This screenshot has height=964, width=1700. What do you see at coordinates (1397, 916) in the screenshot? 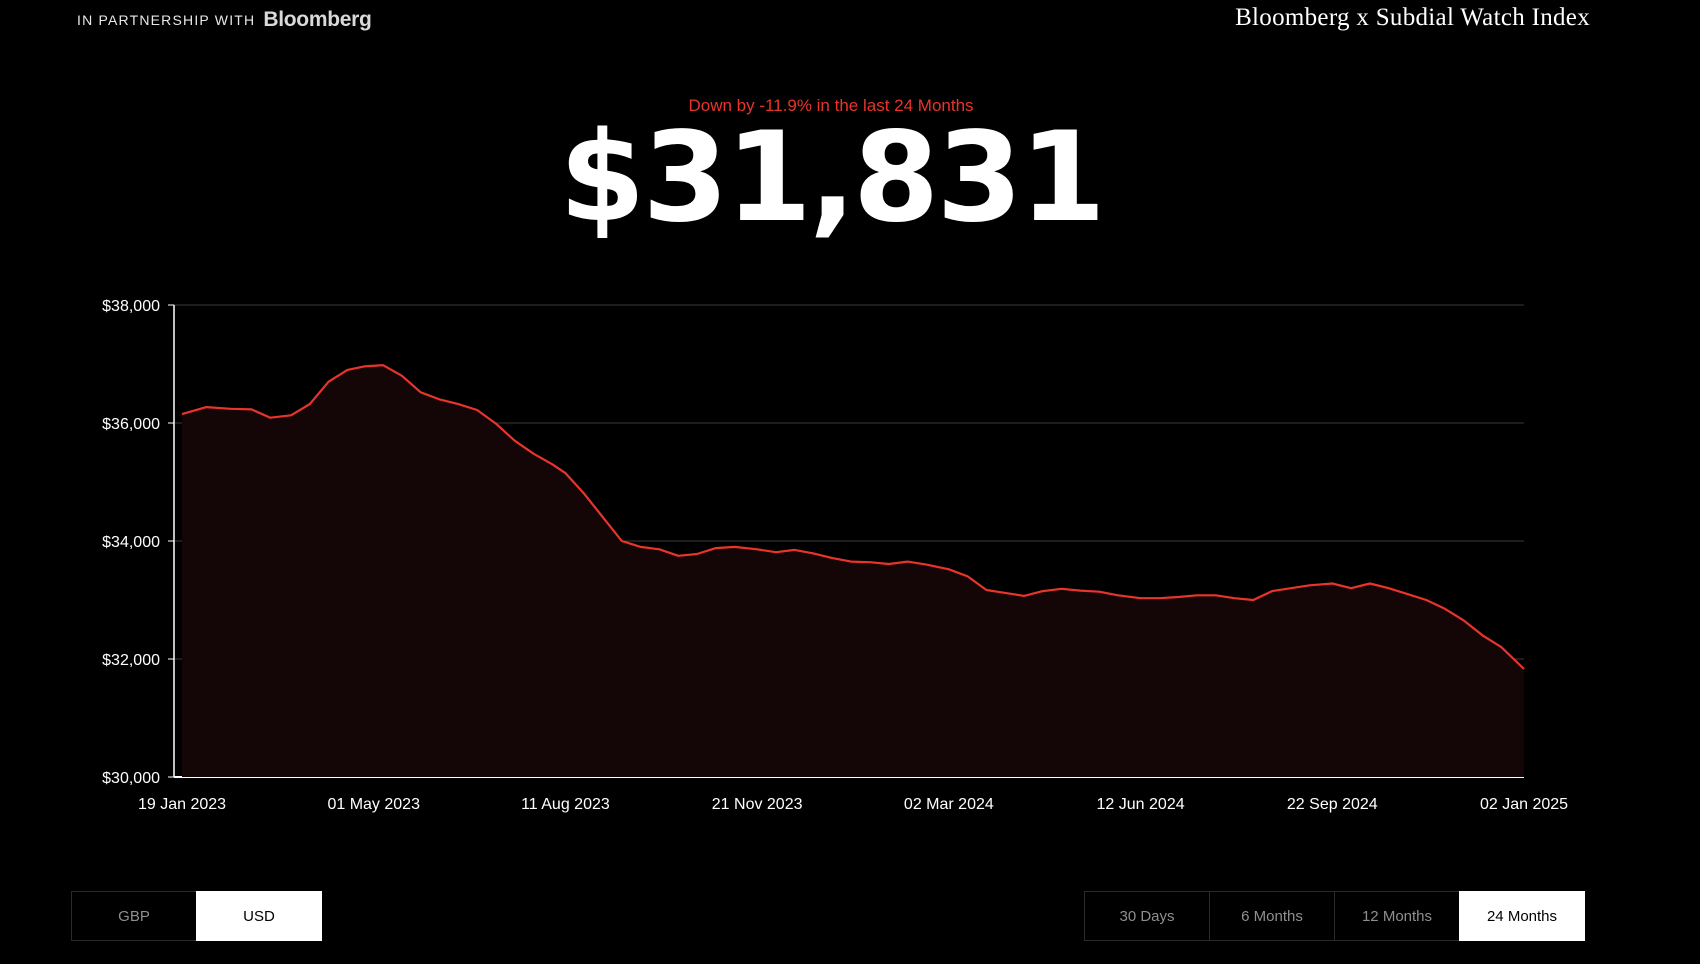
I see `range-12-months-button: 12 Months` at bounding box center [1397, 916].